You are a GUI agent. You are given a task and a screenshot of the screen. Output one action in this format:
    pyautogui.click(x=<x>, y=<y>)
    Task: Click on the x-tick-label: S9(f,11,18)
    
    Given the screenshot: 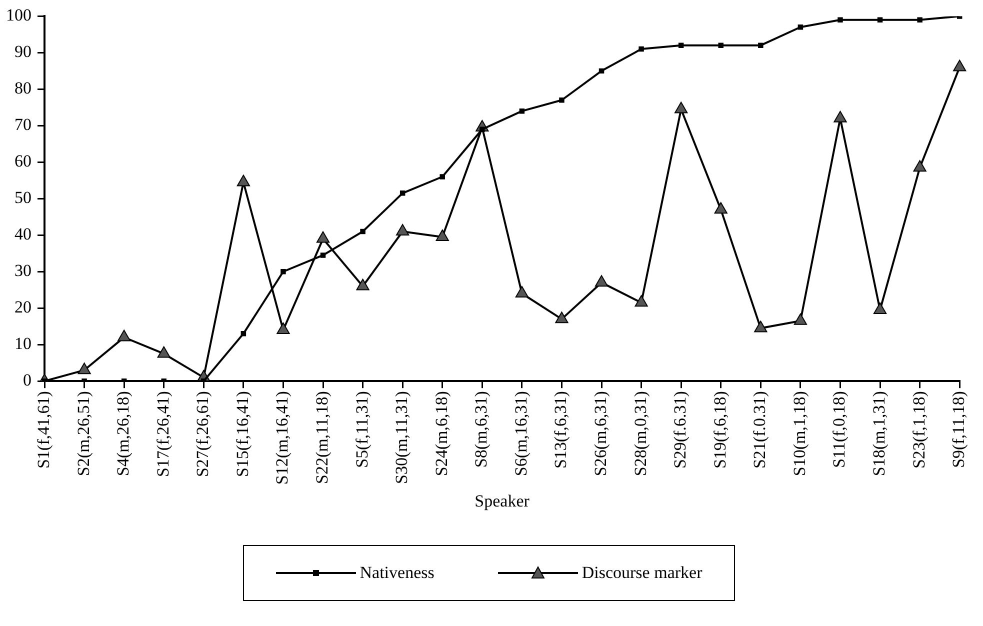 What is the action you would take?
    pyautogui.click(x=958, y=429)
    